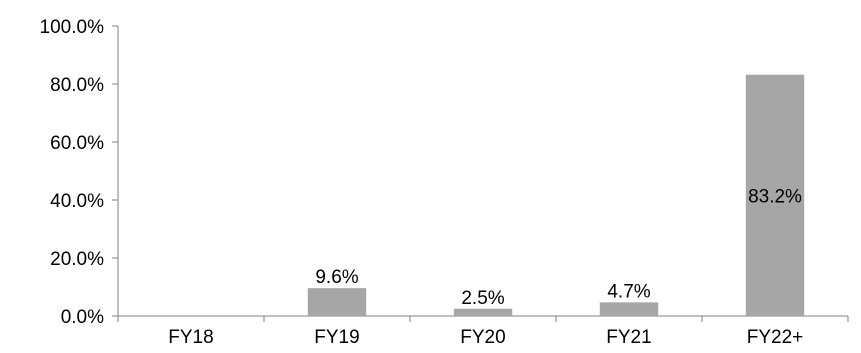  Describe the element at coordinates (82, 317) in the screenshot. I see `y-tick-label: 0.0%` at that location.